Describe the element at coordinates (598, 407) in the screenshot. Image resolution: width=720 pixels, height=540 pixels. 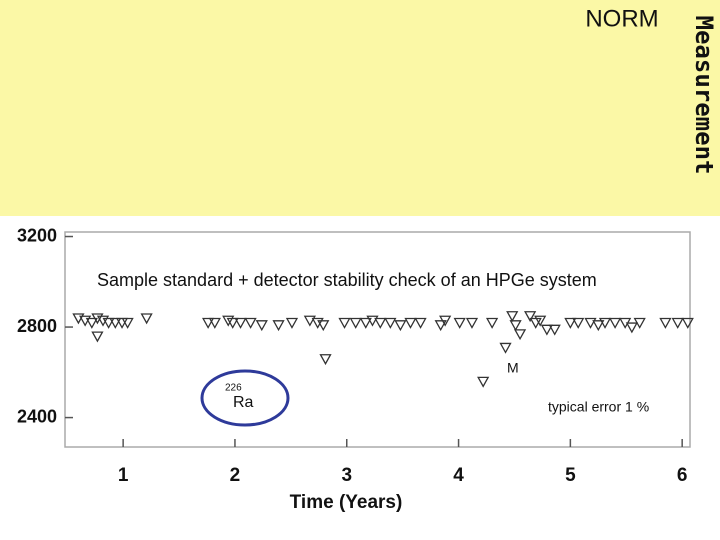
I see `note: typical error 1 %` at that location.